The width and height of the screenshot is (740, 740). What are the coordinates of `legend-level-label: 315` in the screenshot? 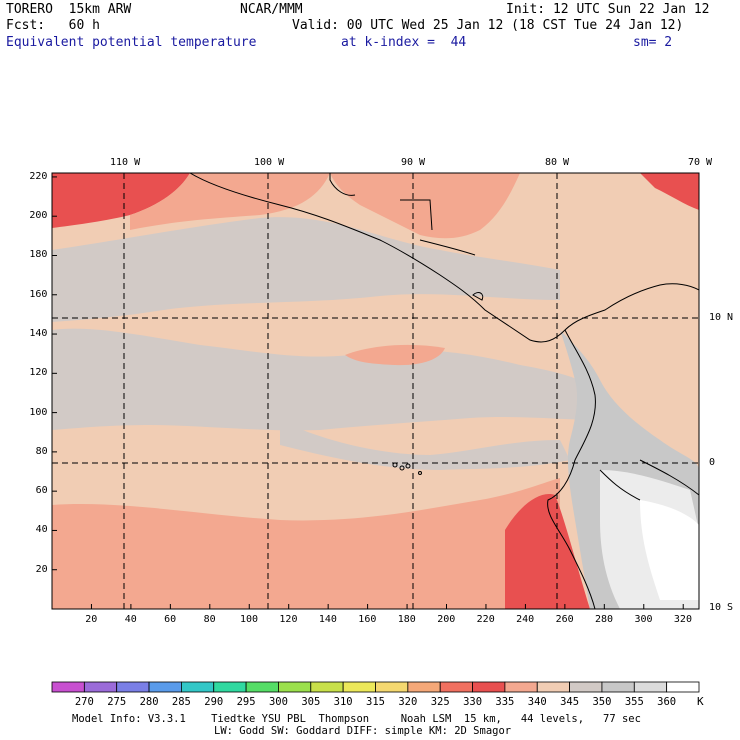 It's located at (375, 702).